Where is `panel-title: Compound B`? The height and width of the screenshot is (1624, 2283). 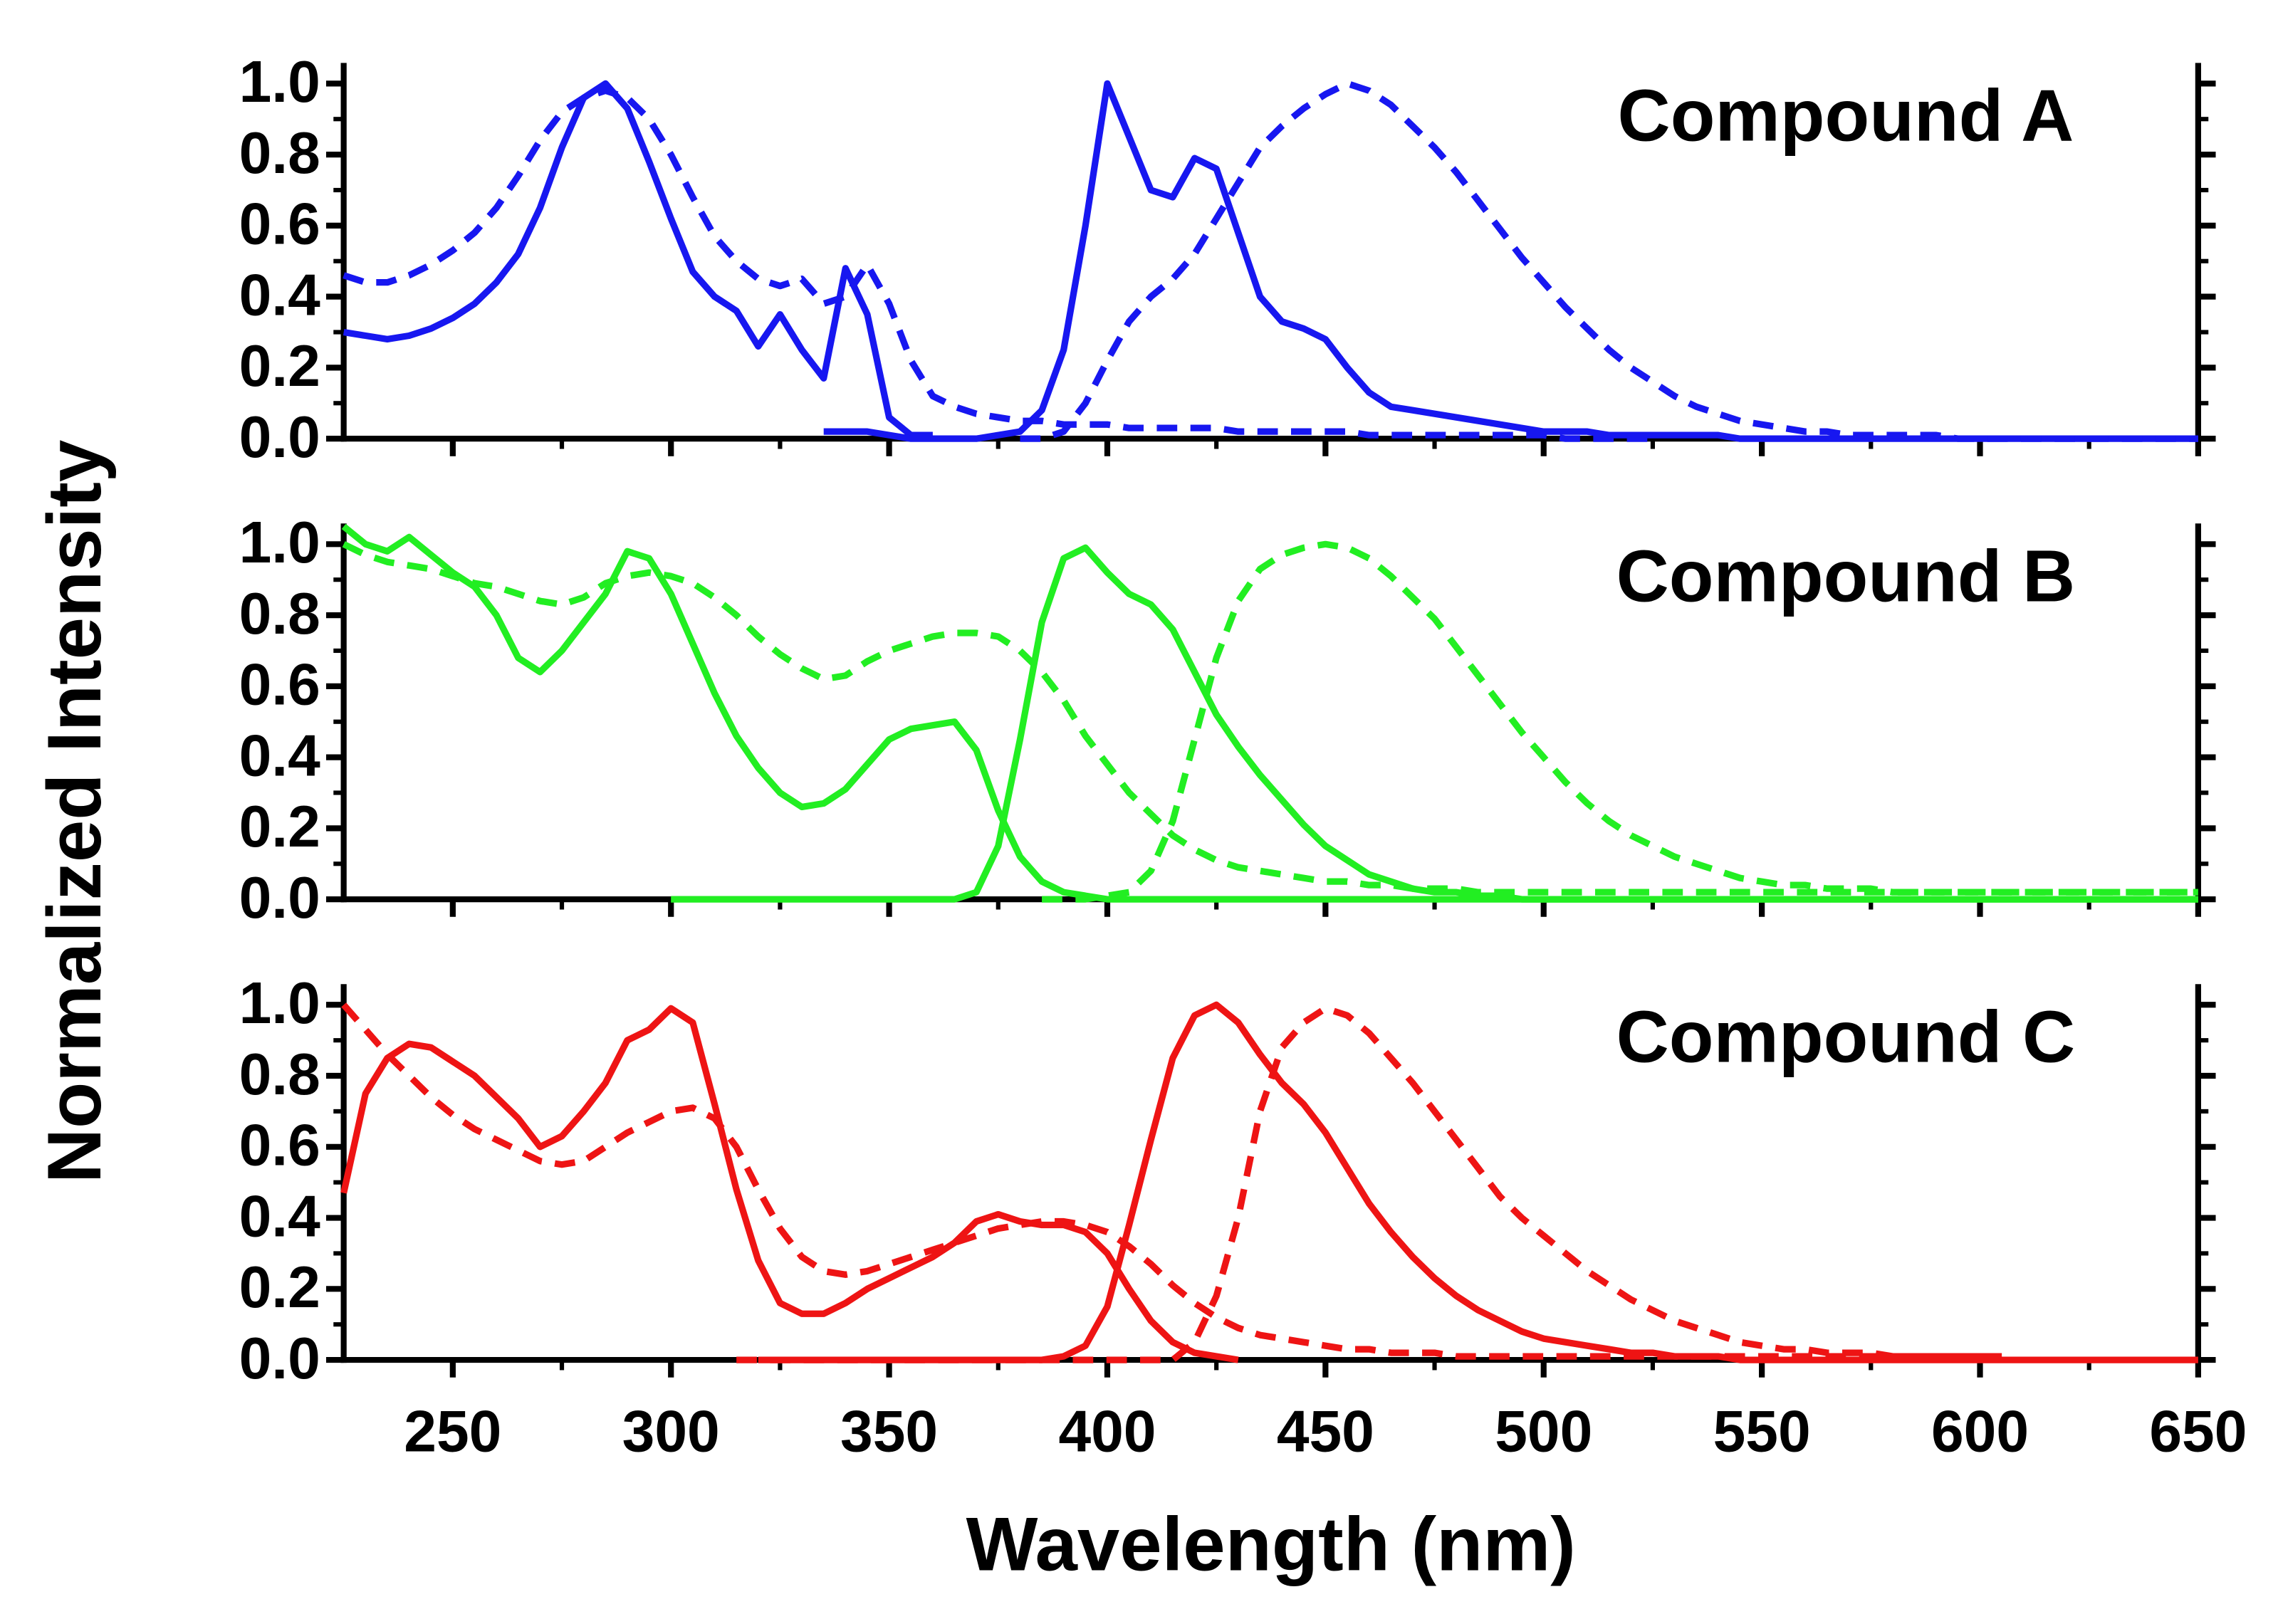 panel-title: Compound B is located at coordinates (1846, 576).